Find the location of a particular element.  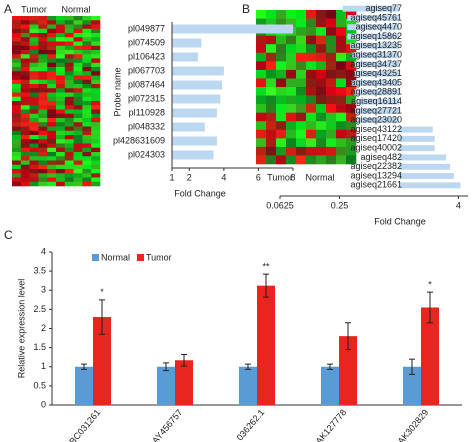

y-tick-label: 3 is located at coordinates (43, 290).